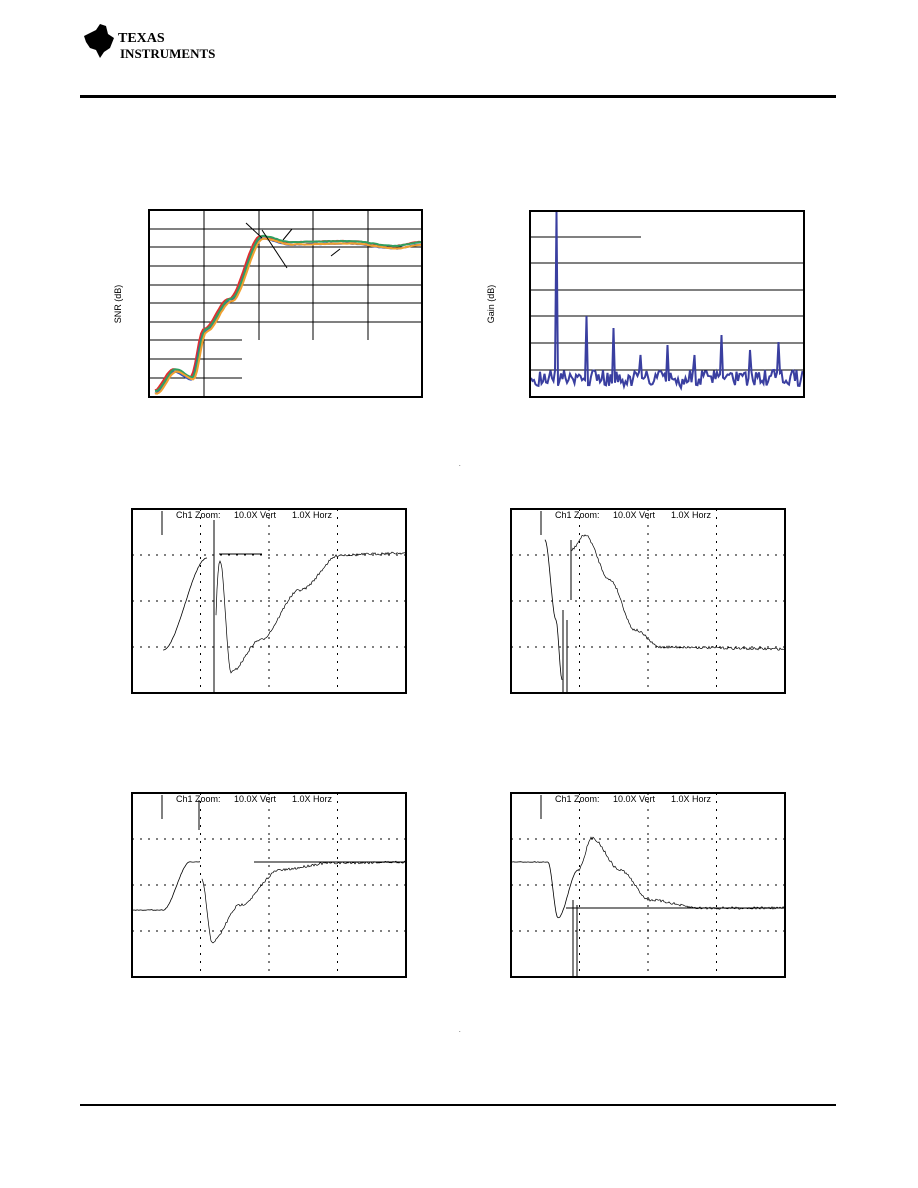 This screenshot has width=918, height=1188. I want to click on snr-plot: SNR (dB), so click(268, 303).